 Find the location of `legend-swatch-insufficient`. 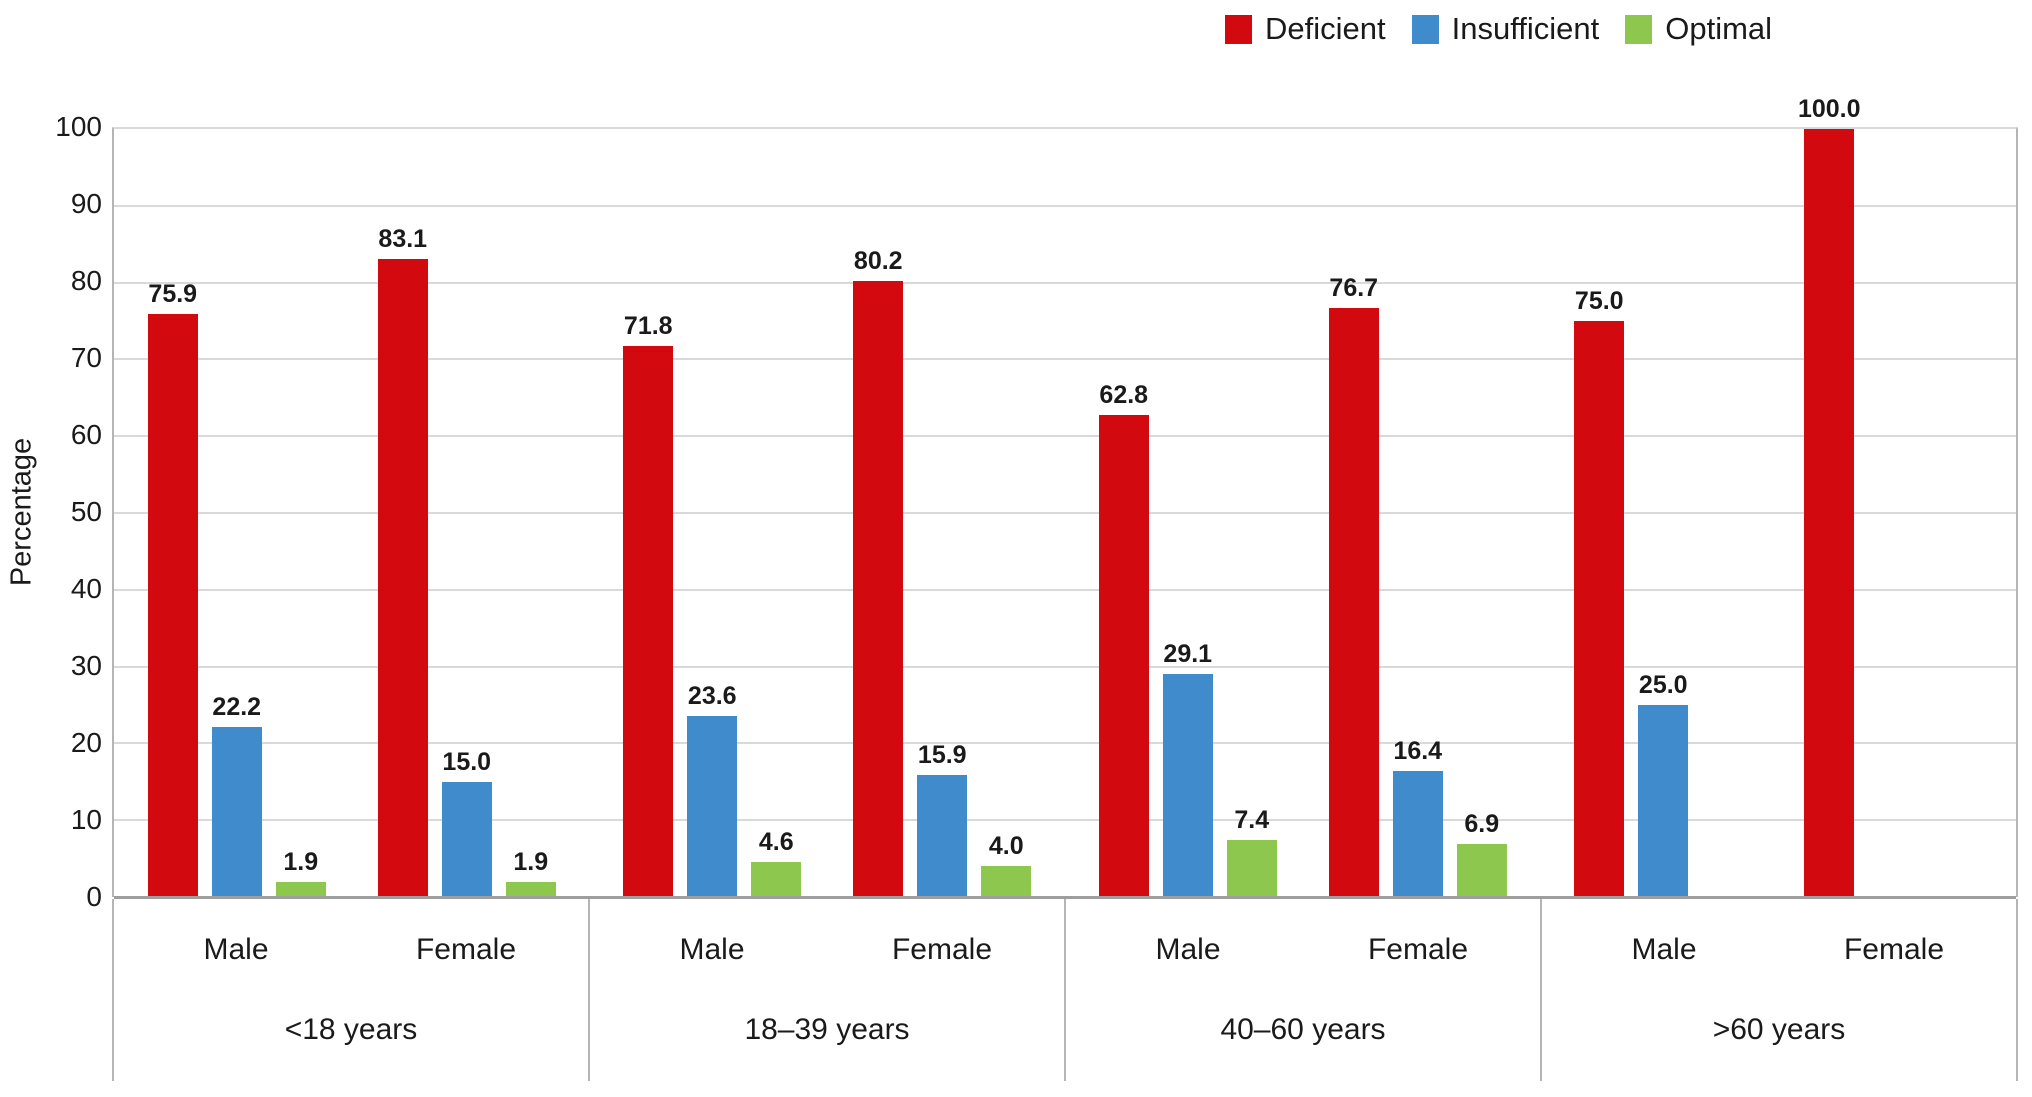

legend-swatch-insufficient is located at coordinates (1425, 29).